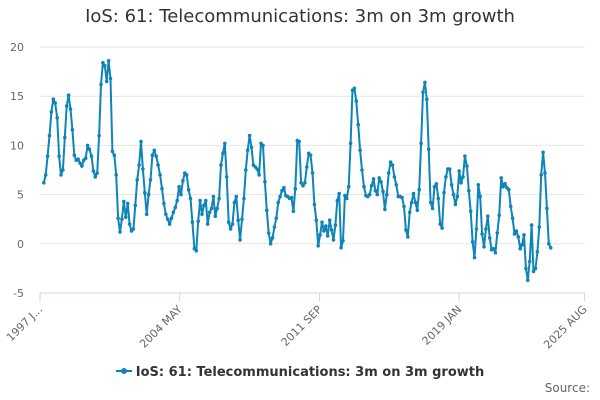 Image resolution: width=600 pixels, height=400 pixels. What do you see at coordinates (565, 327) in the screenshot?
I see `x-tick-label: 2025 AUG` at bounding box center [565, 327].